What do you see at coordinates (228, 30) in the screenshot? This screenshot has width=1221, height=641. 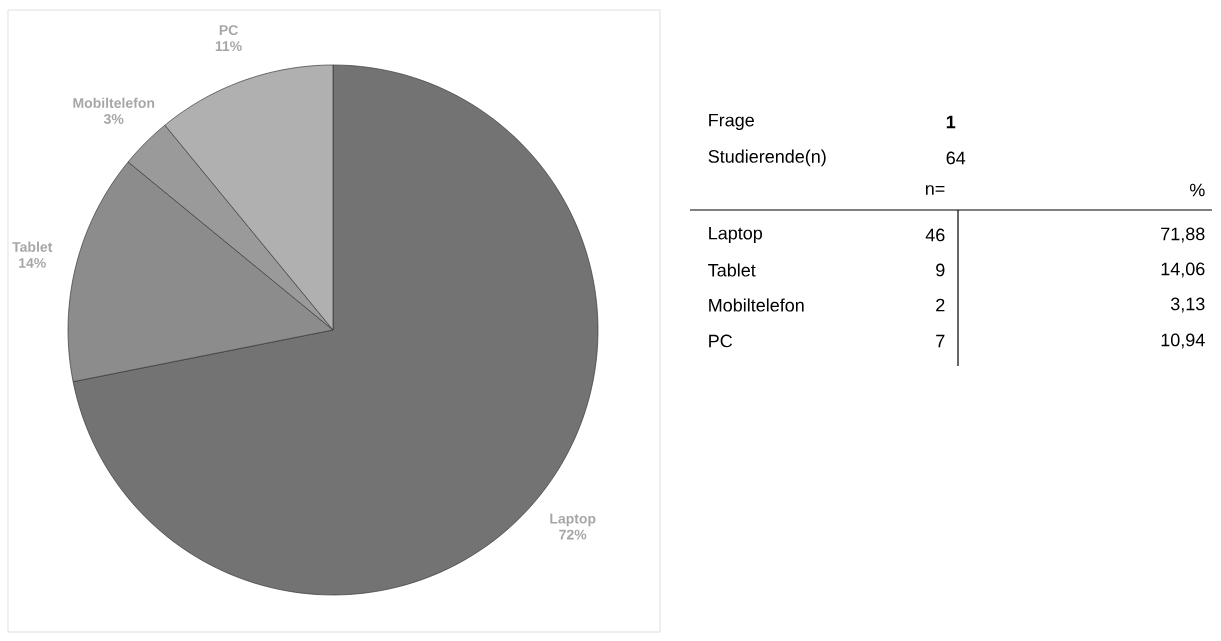 I see `slice-label: PC` at bounding box center [228, 30].